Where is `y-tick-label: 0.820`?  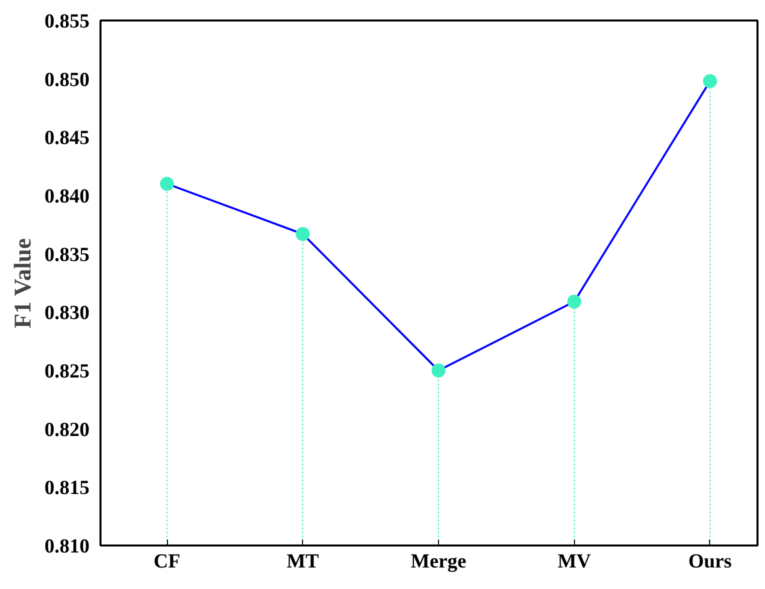
y-tick-label: 0.820 is located at coordinates (67, 429).